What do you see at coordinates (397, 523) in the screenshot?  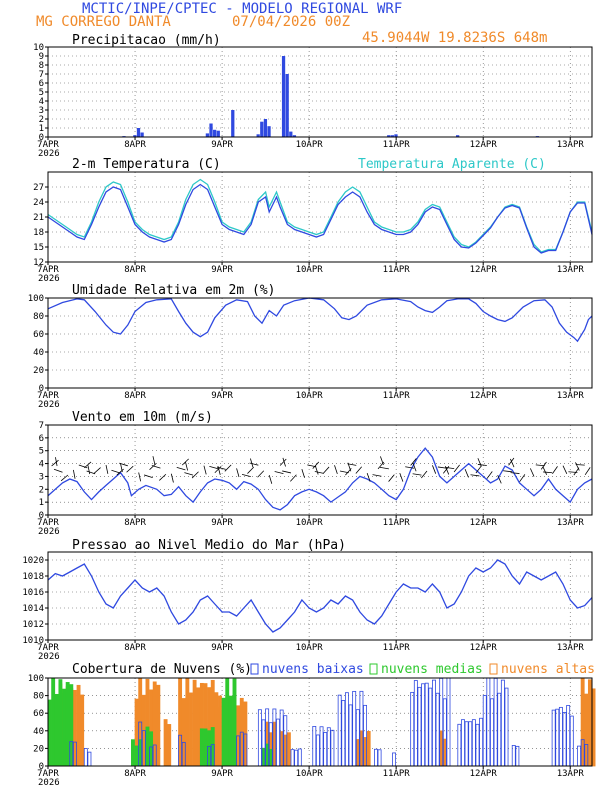 I see `wind-xtick-label: 11APR` at bounding box center [397, 523].